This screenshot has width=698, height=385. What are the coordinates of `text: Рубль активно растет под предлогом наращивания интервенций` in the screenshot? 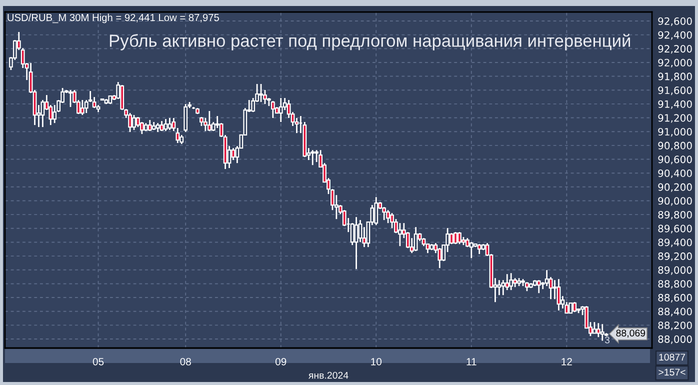 It's located at (370, 42).